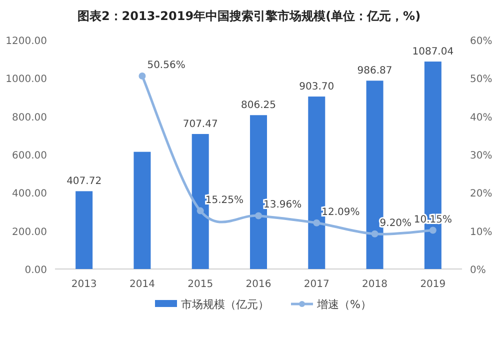 This screenshot has width=499, height=341. I want to click on x-tick-label: 2015, so click(201, 284).